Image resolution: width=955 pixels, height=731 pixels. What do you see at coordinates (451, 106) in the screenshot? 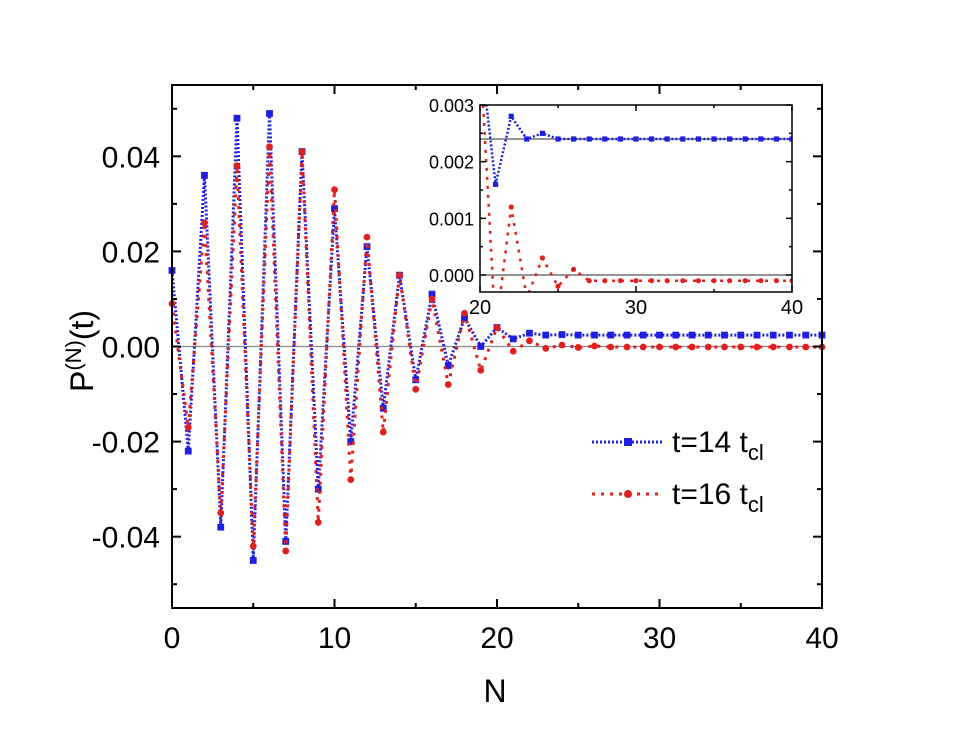
I see `inset-y-tick-label: 0.003` at bounding box center [451, 106].